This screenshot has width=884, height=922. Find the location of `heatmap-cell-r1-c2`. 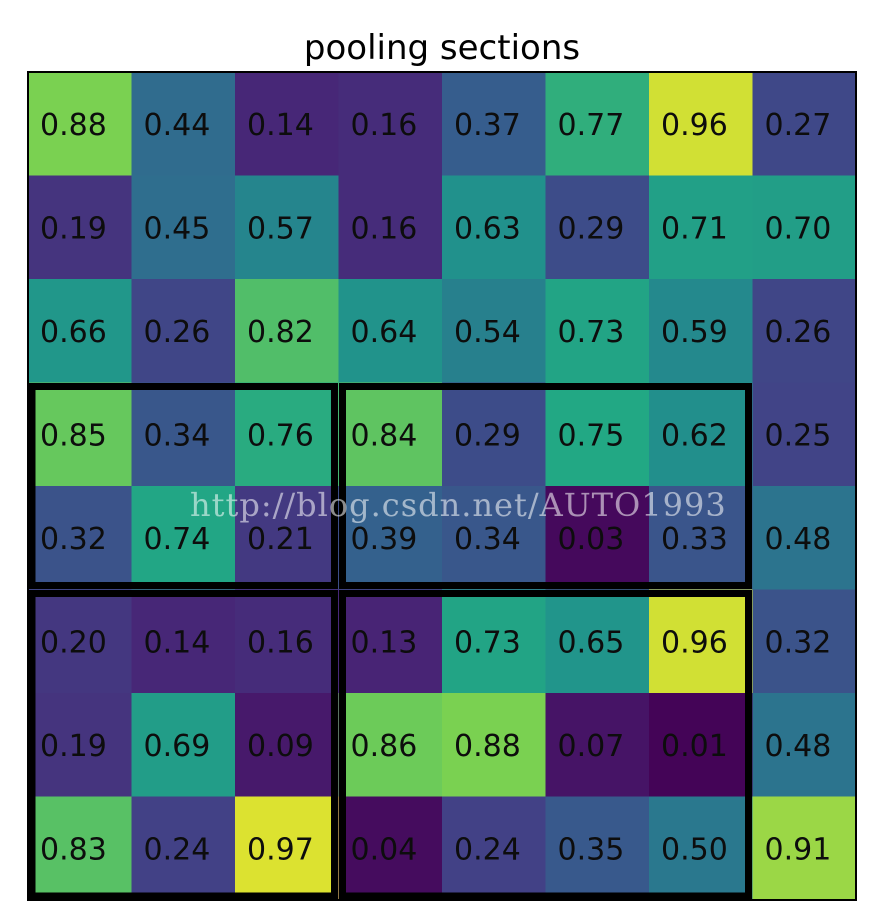

heatmap-cell-r1-c2 is located at coordinates (287, 227).